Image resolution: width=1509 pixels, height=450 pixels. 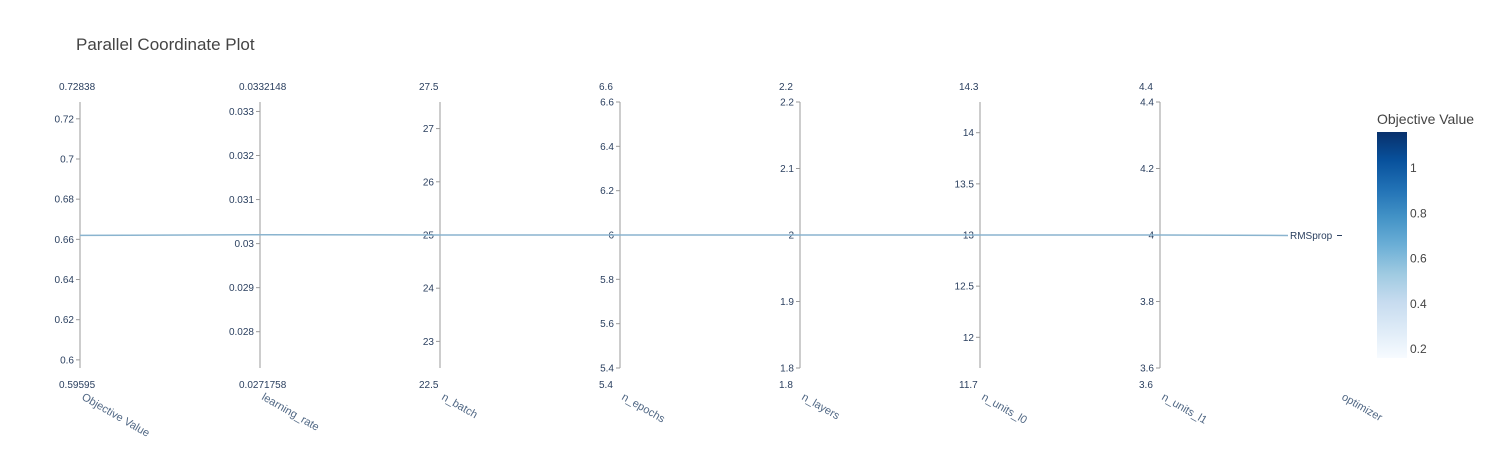 I want to click on axis-tick-label: 5.8, so click(x=607, y=280).